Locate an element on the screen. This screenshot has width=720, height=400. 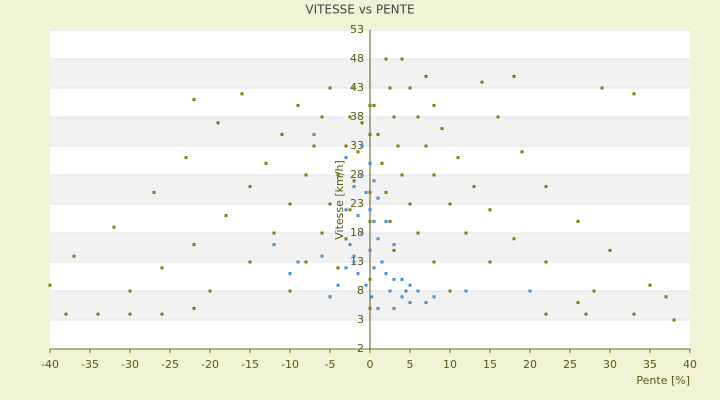
x-tick-label: -20 is located at coordinates (210, 364).